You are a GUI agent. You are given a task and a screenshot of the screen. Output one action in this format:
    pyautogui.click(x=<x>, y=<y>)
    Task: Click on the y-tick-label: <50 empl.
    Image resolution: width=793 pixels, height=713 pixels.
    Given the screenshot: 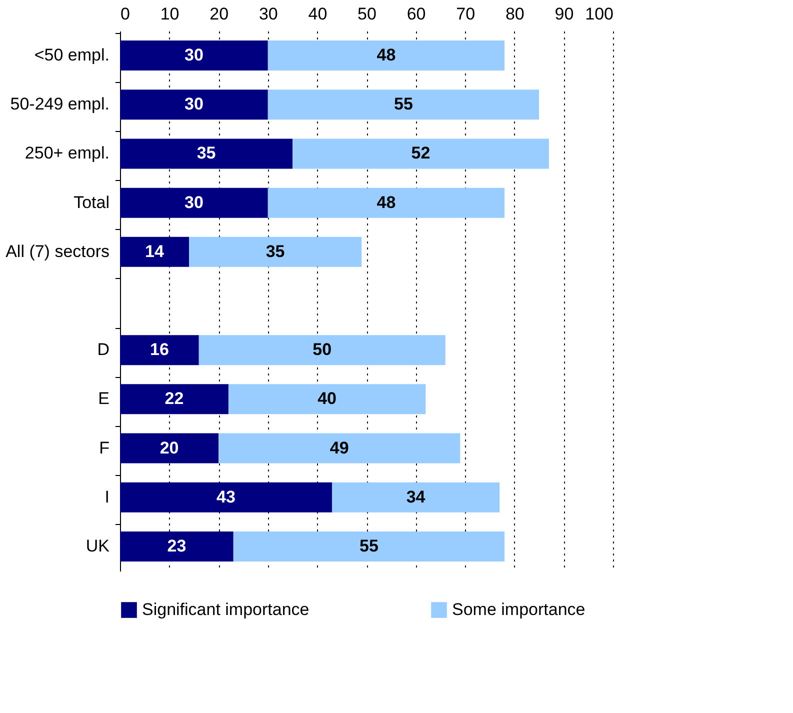 What is the action you would take?
    pyautogui.click(x=72, y=55)
    